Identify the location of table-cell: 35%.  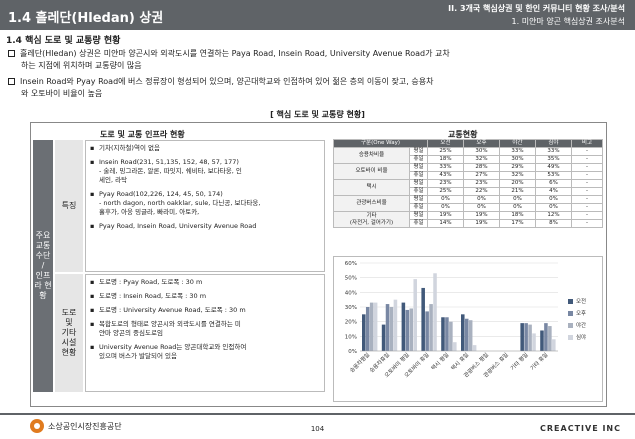
(553, 159).